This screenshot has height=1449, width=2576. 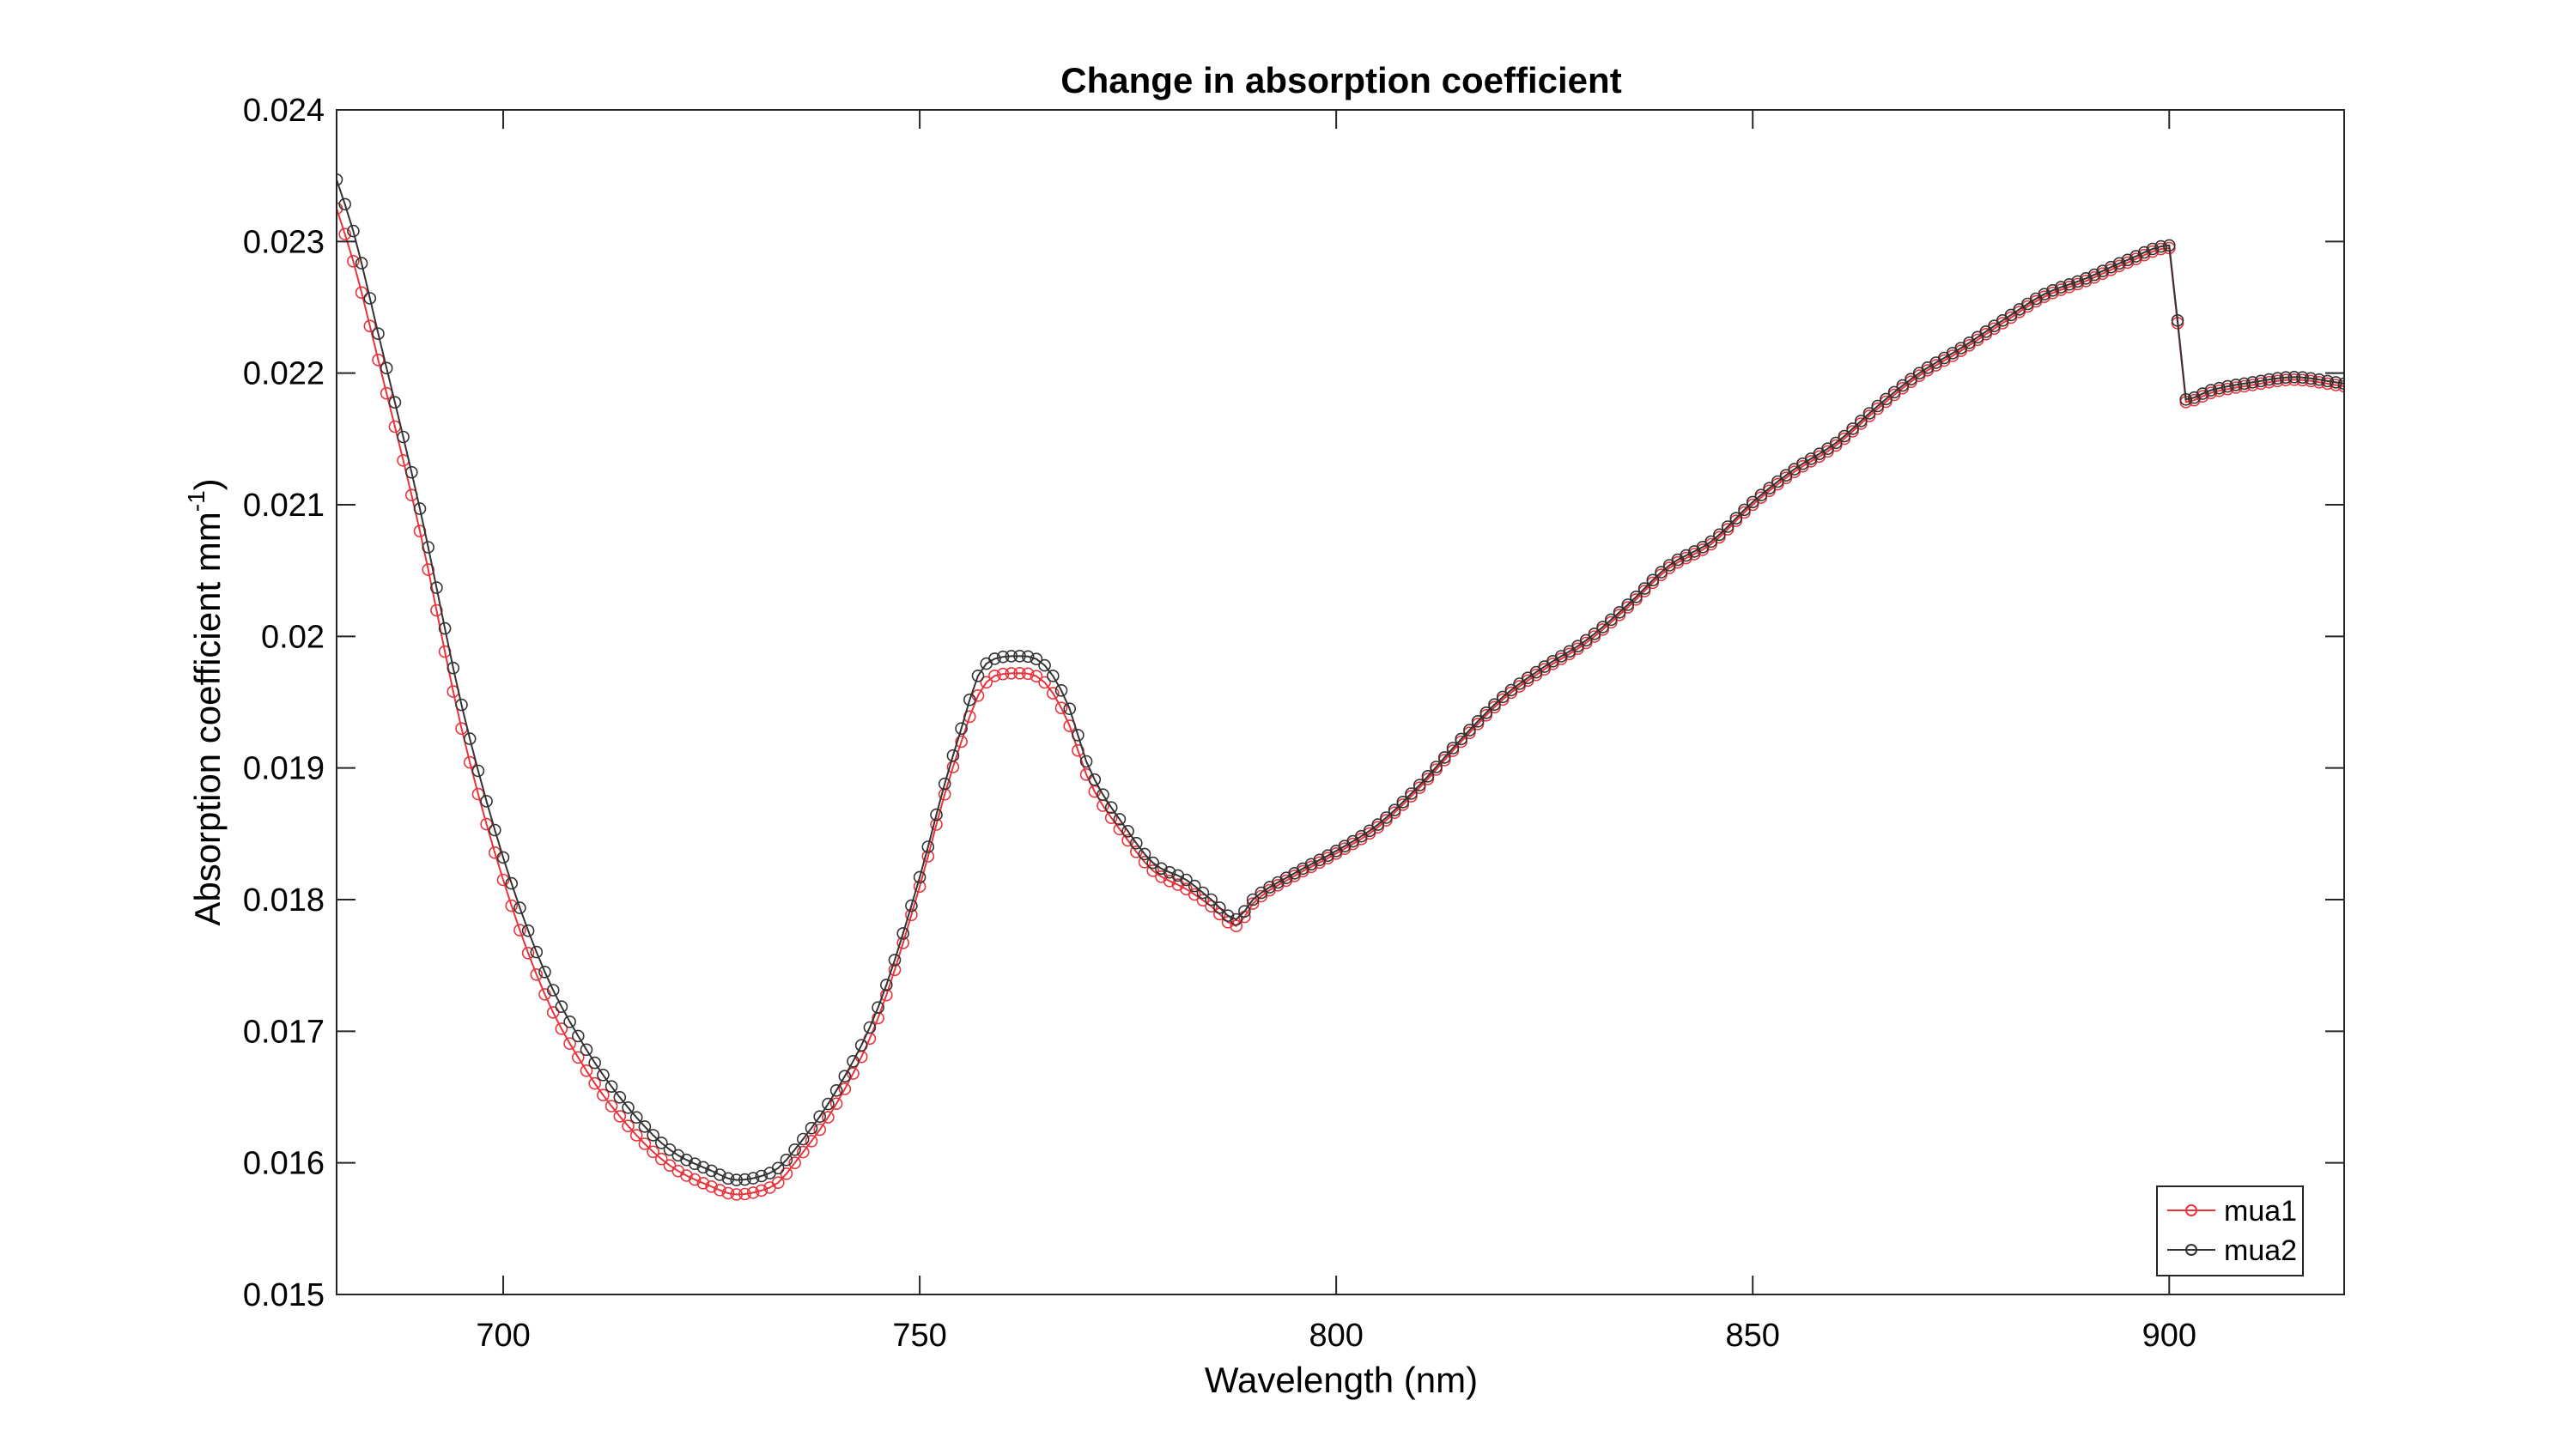 I want to click on legend-label-mua1: mua1, so click(x=2260, y=1211).